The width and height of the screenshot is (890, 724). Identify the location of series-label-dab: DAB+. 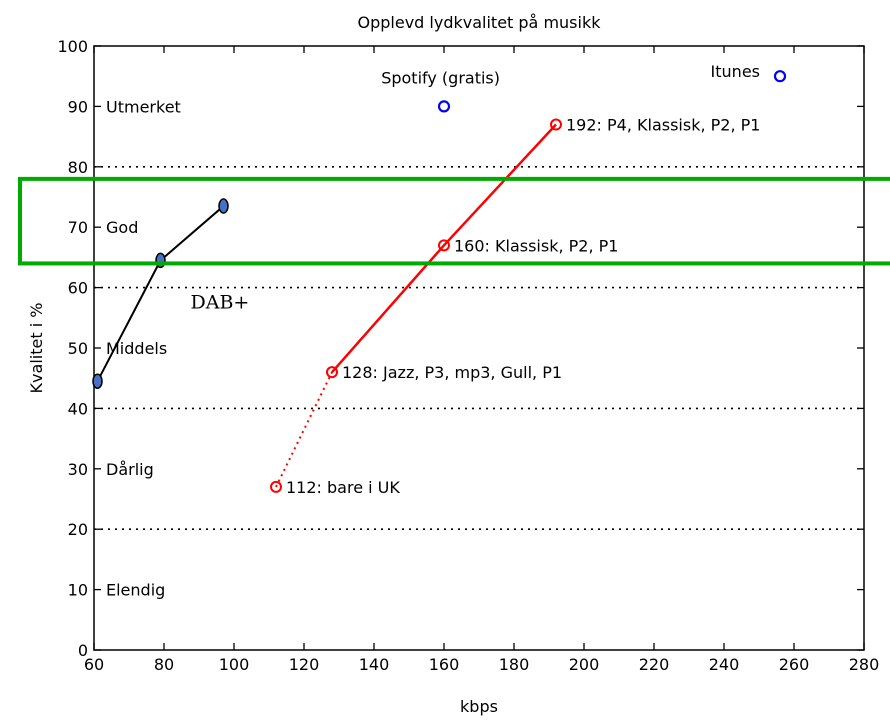
(220, 302).